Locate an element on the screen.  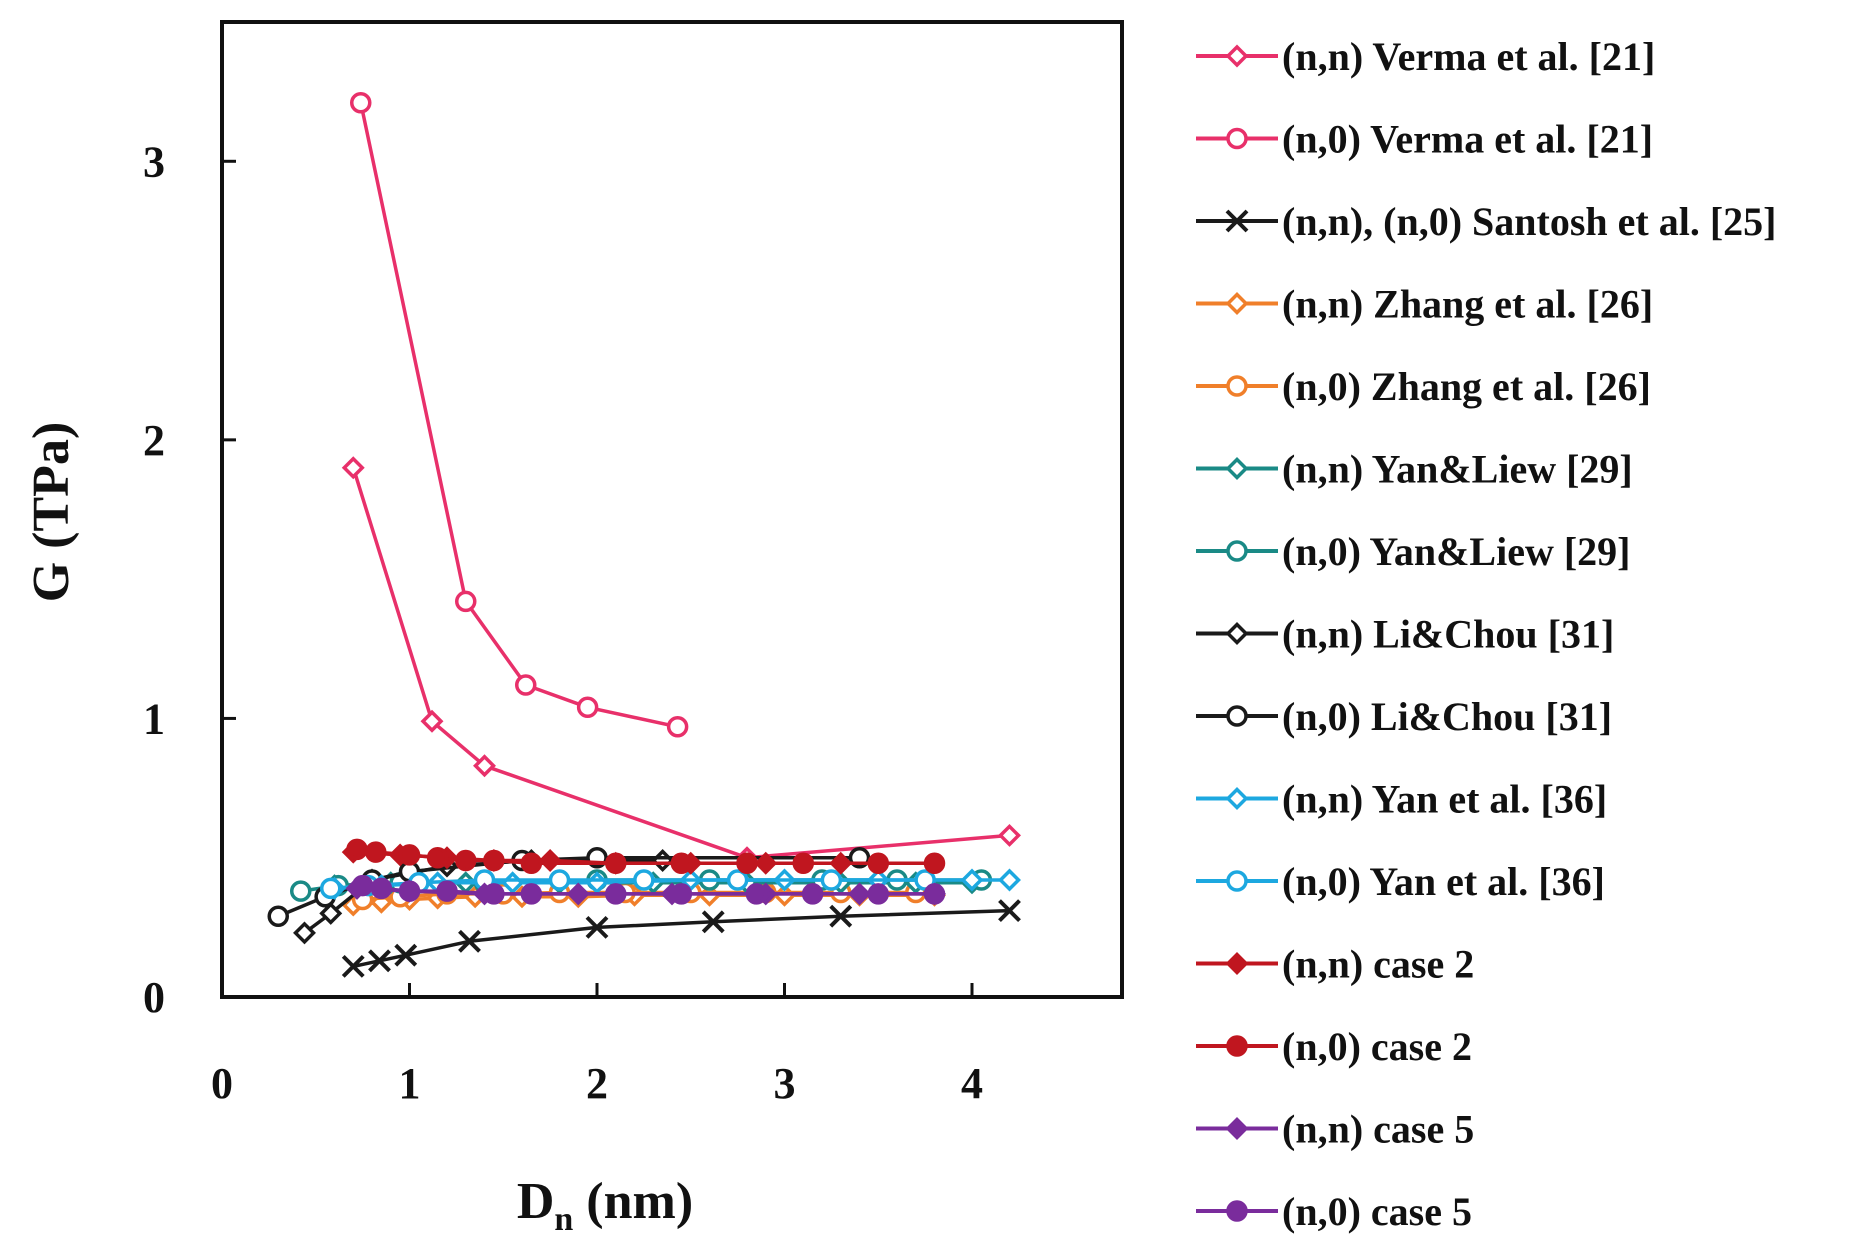
legend-entry: (n,n) case 2 is located at coordinates (1335, 964).